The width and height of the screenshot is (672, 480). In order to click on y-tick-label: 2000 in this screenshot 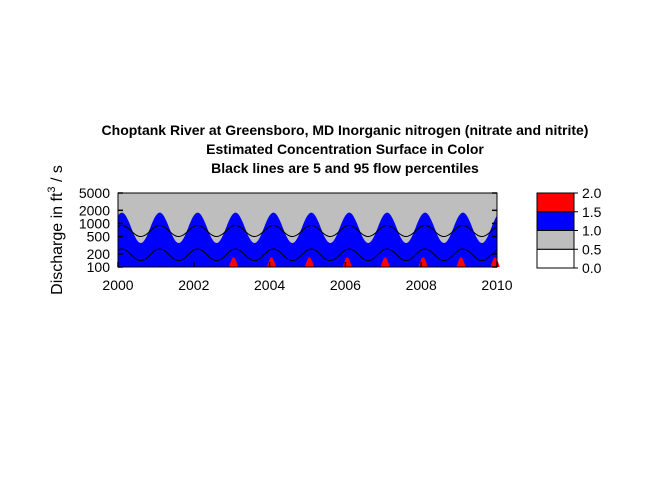, I will do `click(94, 210)`.